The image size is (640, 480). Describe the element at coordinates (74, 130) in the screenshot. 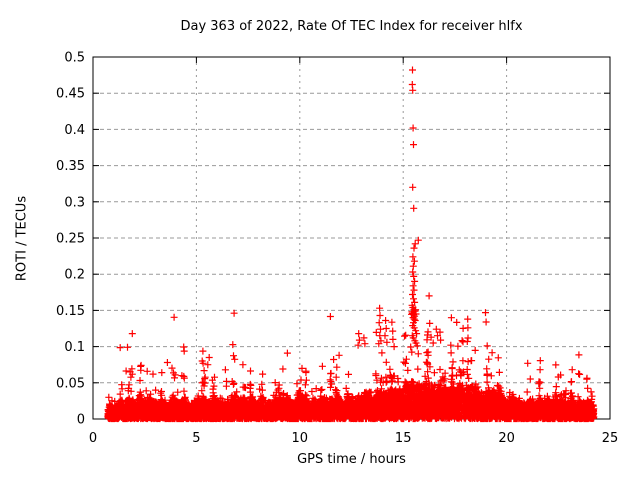

I see `y-tick-label: 0.4` at that location.